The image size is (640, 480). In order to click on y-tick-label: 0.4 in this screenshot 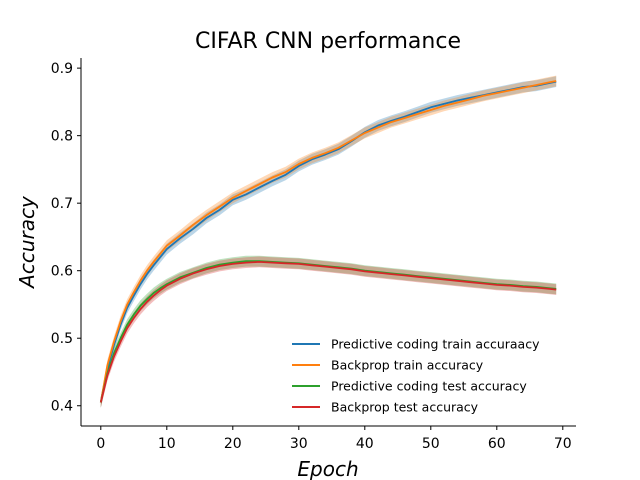, I will do `click(62, 407)`.